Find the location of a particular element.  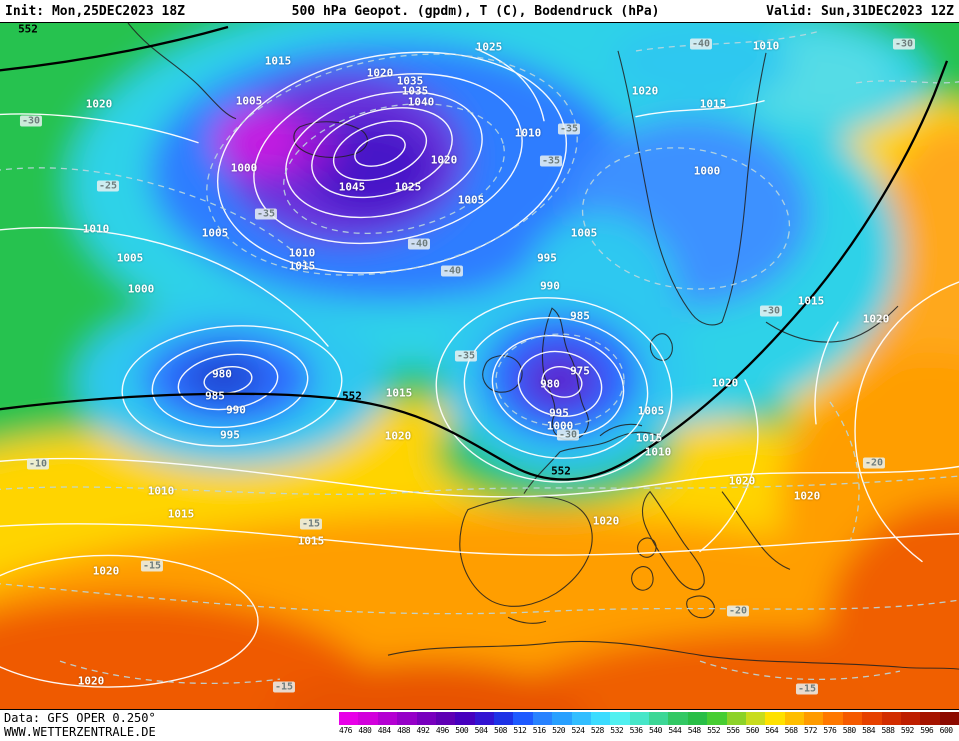

colorbar-tick: 524 is located at coordinates (581, 726).